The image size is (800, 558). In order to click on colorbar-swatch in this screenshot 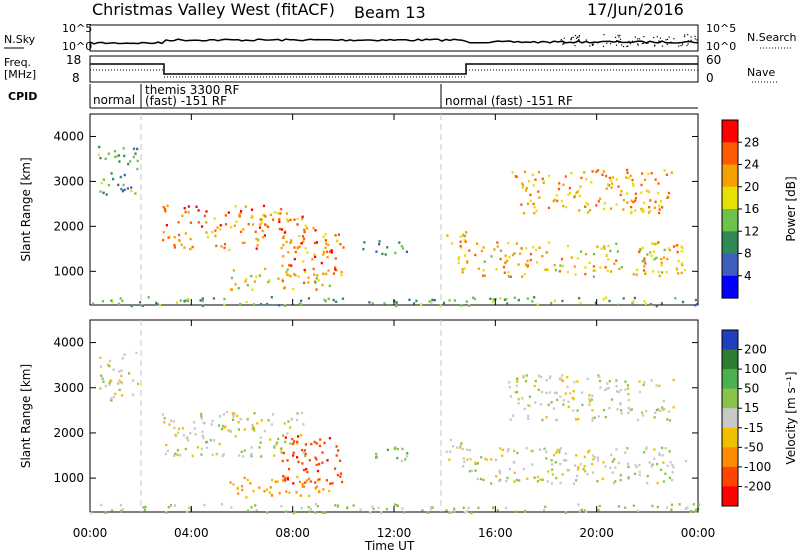, I will do `click(730, 496)`.